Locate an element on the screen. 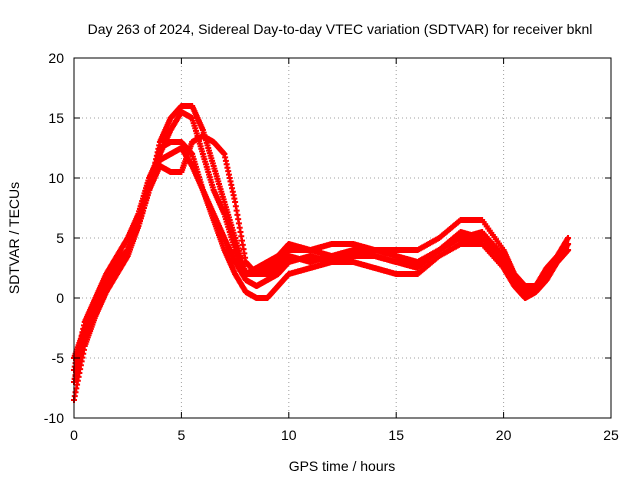  y-tick-label: 15 is located at coordinates (56, 118).